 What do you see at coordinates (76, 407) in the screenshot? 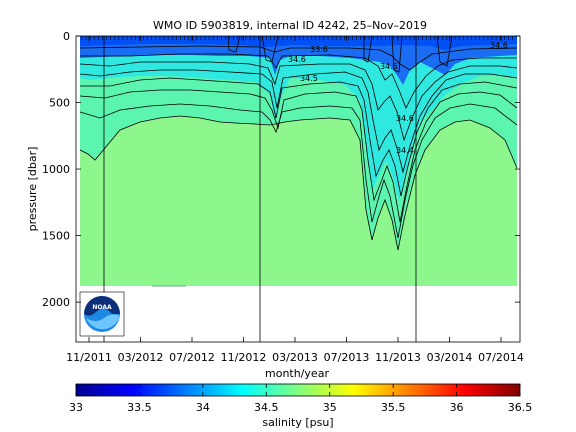
I see `colorbar-tick-label: 33` at bounding box center [76, 407].